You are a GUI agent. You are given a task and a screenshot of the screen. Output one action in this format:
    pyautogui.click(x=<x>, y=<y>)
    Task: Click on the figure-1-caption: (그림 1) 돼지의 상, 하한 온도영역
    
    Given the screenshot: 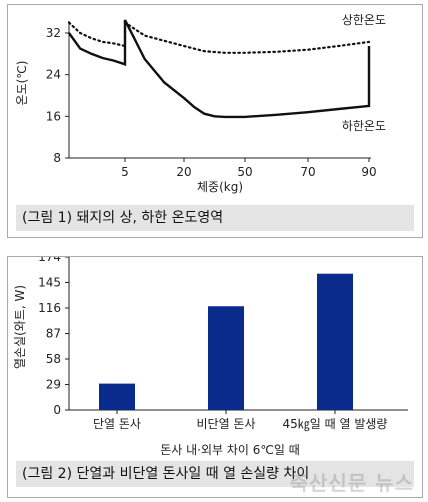 What is the action you would take?
    pyautogui.click(x=215, y=218)
    